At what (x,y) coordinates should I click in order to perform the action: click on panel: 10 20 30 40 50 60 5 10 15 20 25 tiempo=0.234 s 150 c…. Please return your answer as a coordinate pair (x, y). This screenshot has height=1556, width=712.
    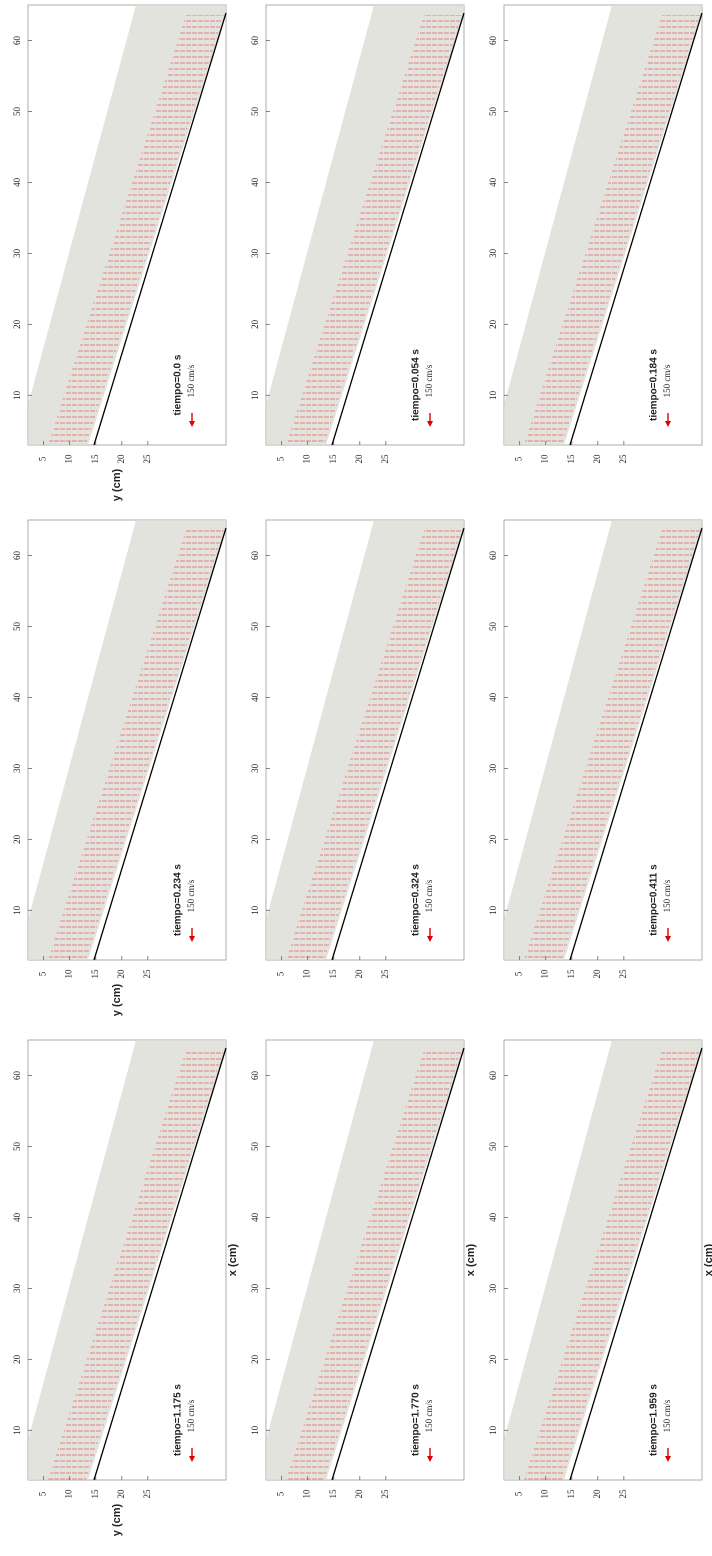
    Looking at the image, I should click on (119, 767).